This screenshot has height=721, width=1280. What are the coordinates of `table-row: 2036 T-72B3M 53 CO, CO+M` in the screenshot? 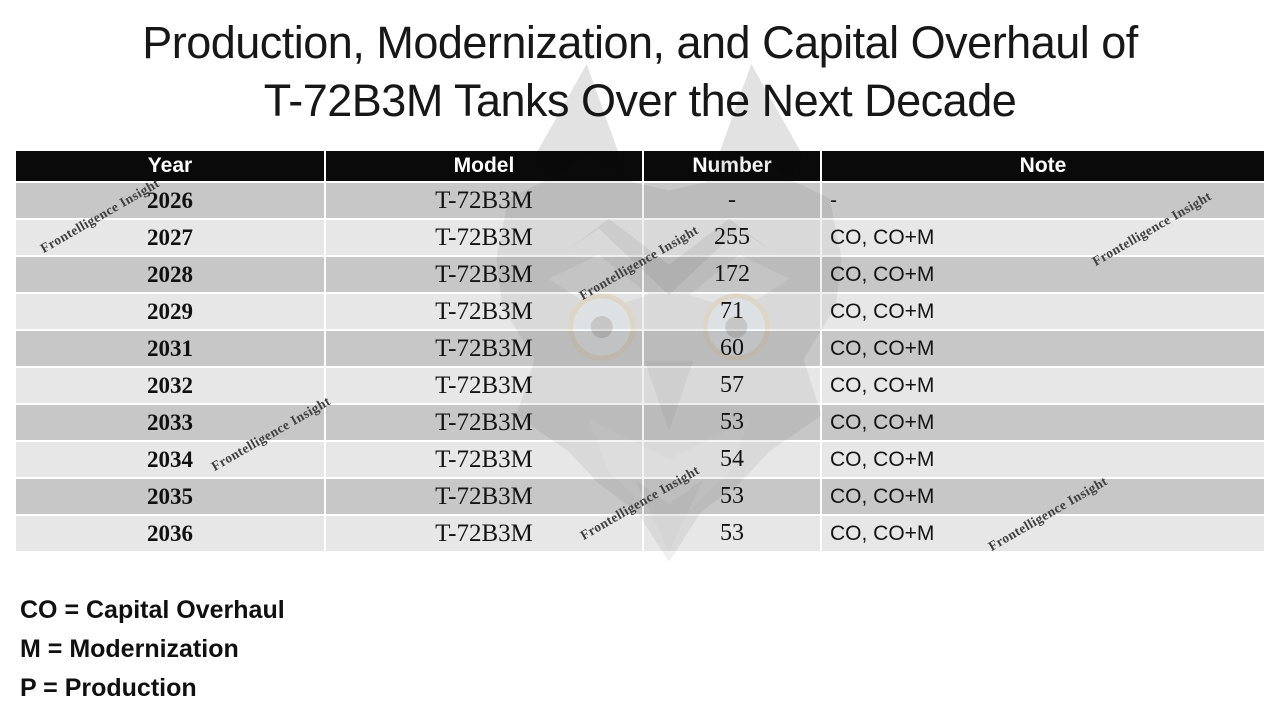 It's located at (640, 533).